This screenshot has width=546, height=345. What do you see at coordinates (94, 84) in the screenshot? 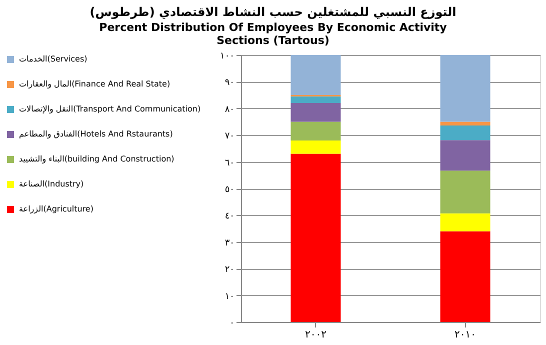
I see `legend-label: المال والعقارات(Finance And Real State)` at bounding box center [94, 84].